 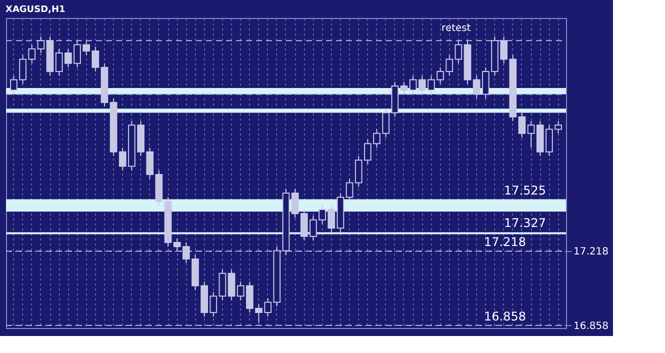 I want to click on band-label: 17.327, so click(x=525, y=223).